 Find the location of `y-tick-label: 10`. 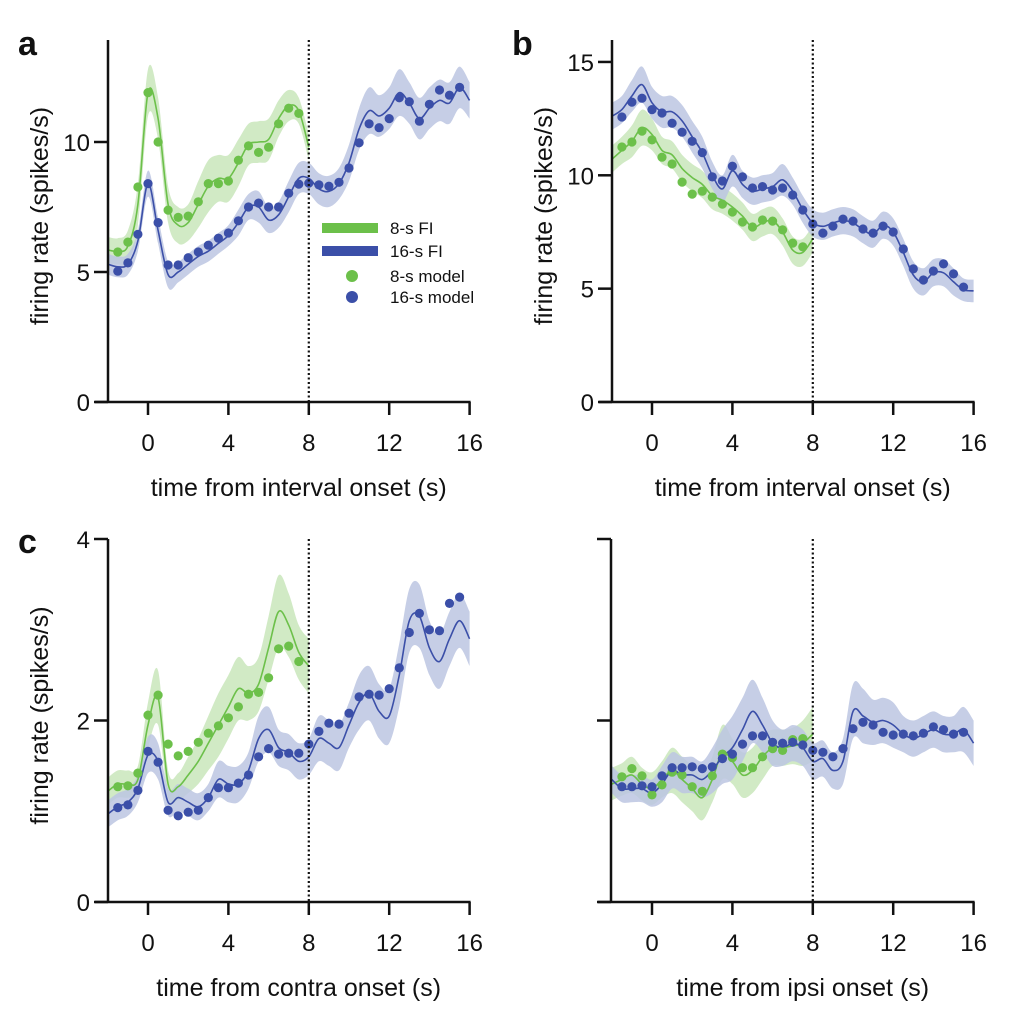

y-tick-label: 10 is located at coordinates (76, 143).